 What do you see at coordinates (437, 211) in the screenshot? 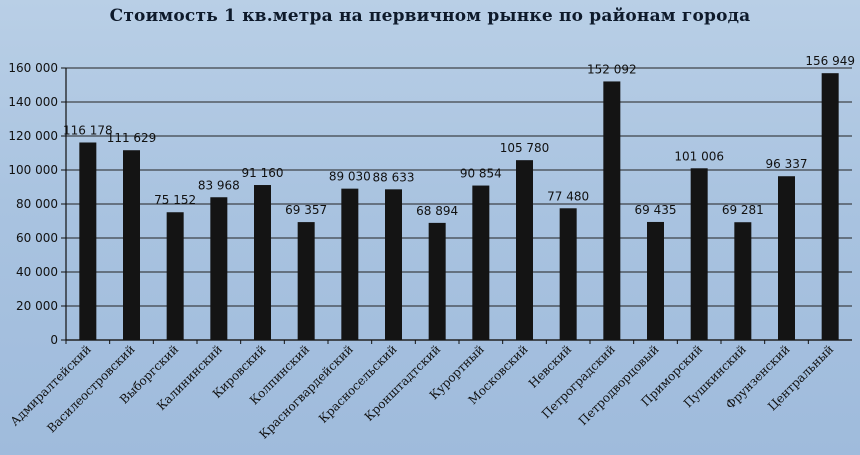
I see `data-label: 68 894` at bounding box center [437, 211].